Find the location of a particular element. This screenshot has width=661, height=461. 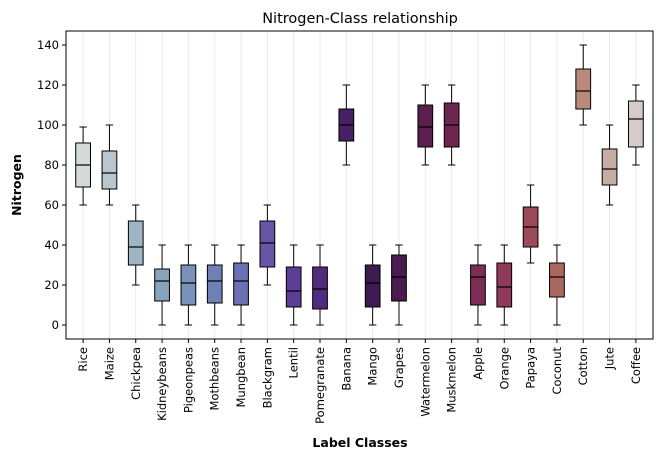

x-tick-label: Maize is located at coordinates (109, 363).